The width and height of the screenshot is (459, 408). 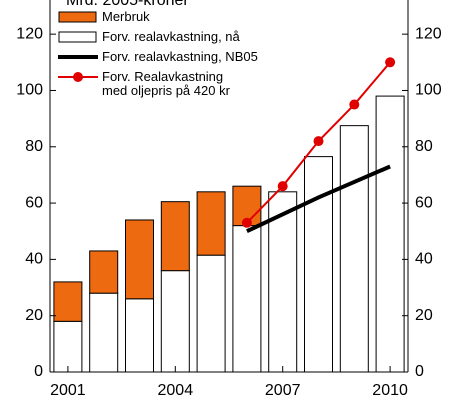 I want to click on y2-tick-label: 20, so click(x=424, y=315).